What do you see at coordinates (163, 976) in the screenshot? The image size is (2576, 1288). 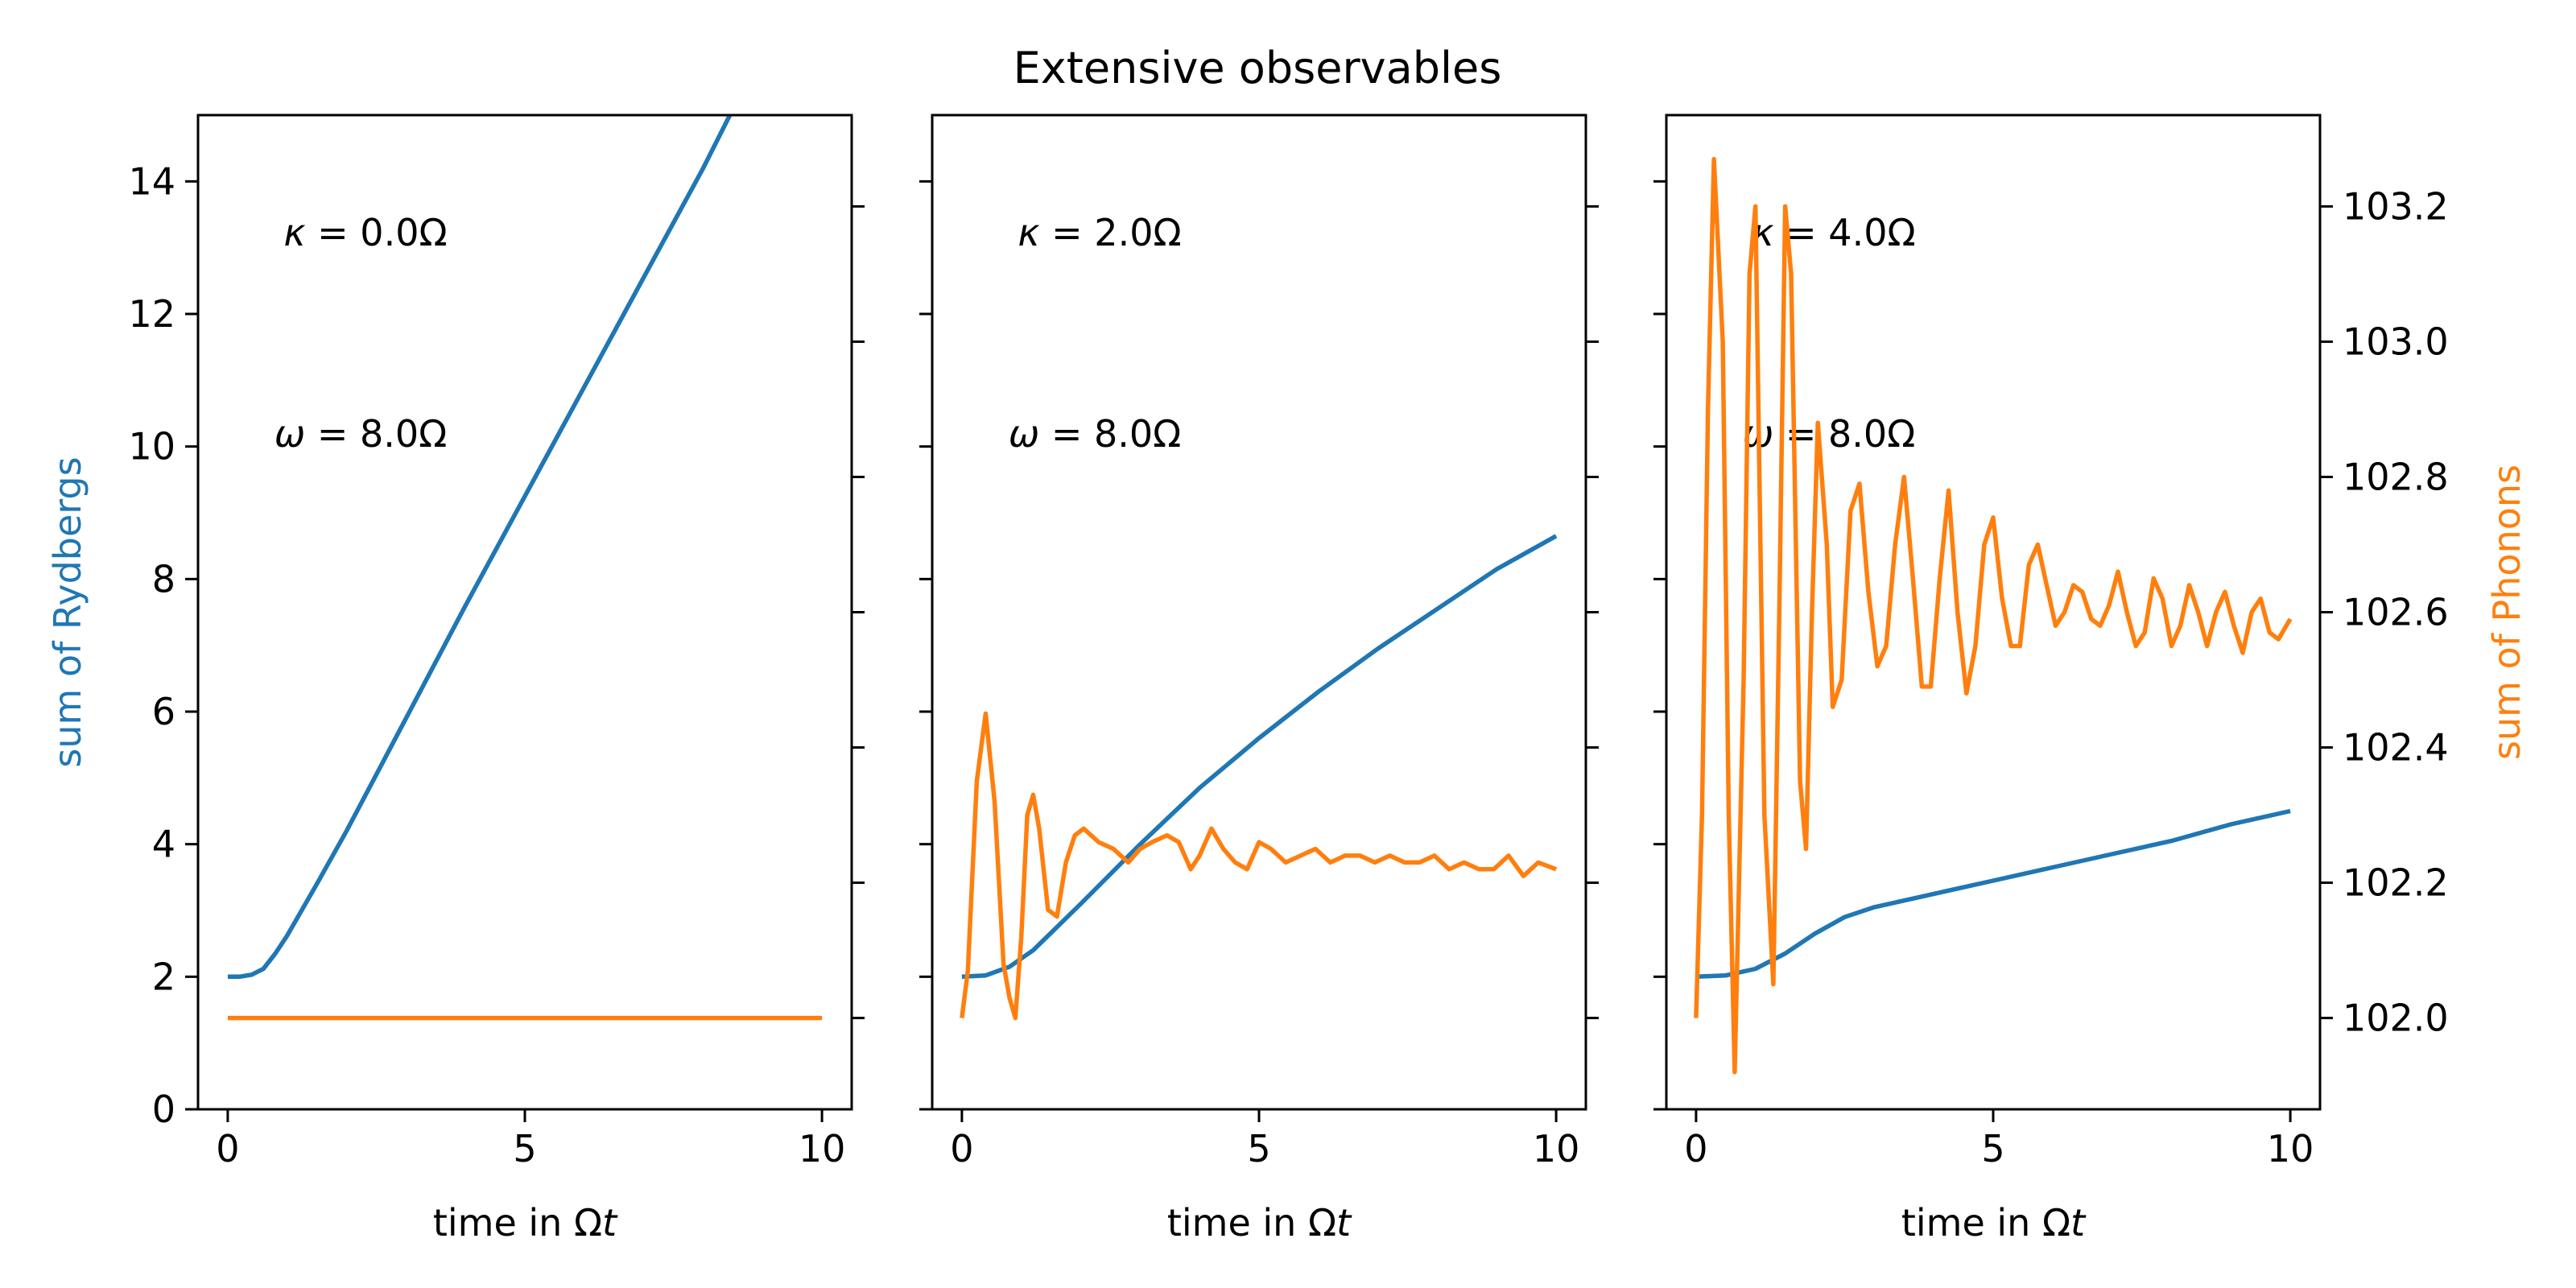 I see `y-left-tick-label: 2` at bounding box center [163, 976].